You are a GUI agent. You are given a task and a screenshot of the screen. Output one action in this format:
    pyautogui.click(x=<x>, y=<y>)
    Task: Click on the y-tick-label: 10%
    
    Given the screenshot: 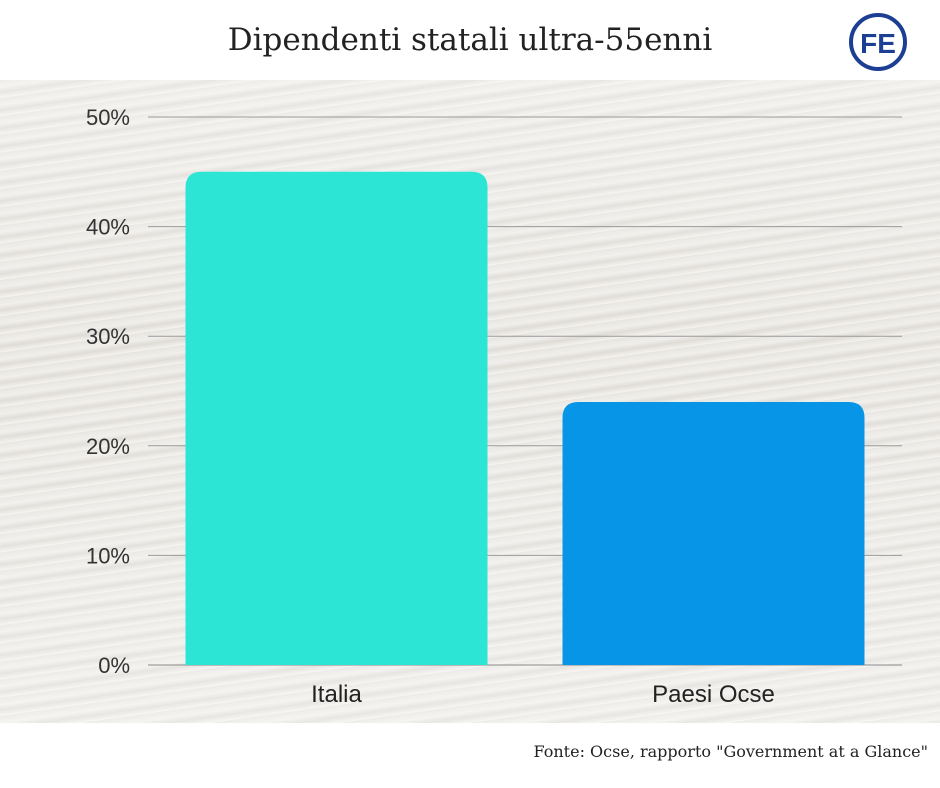 What is the action you would take?
    pyautogui.click(x=108, y=555)
    